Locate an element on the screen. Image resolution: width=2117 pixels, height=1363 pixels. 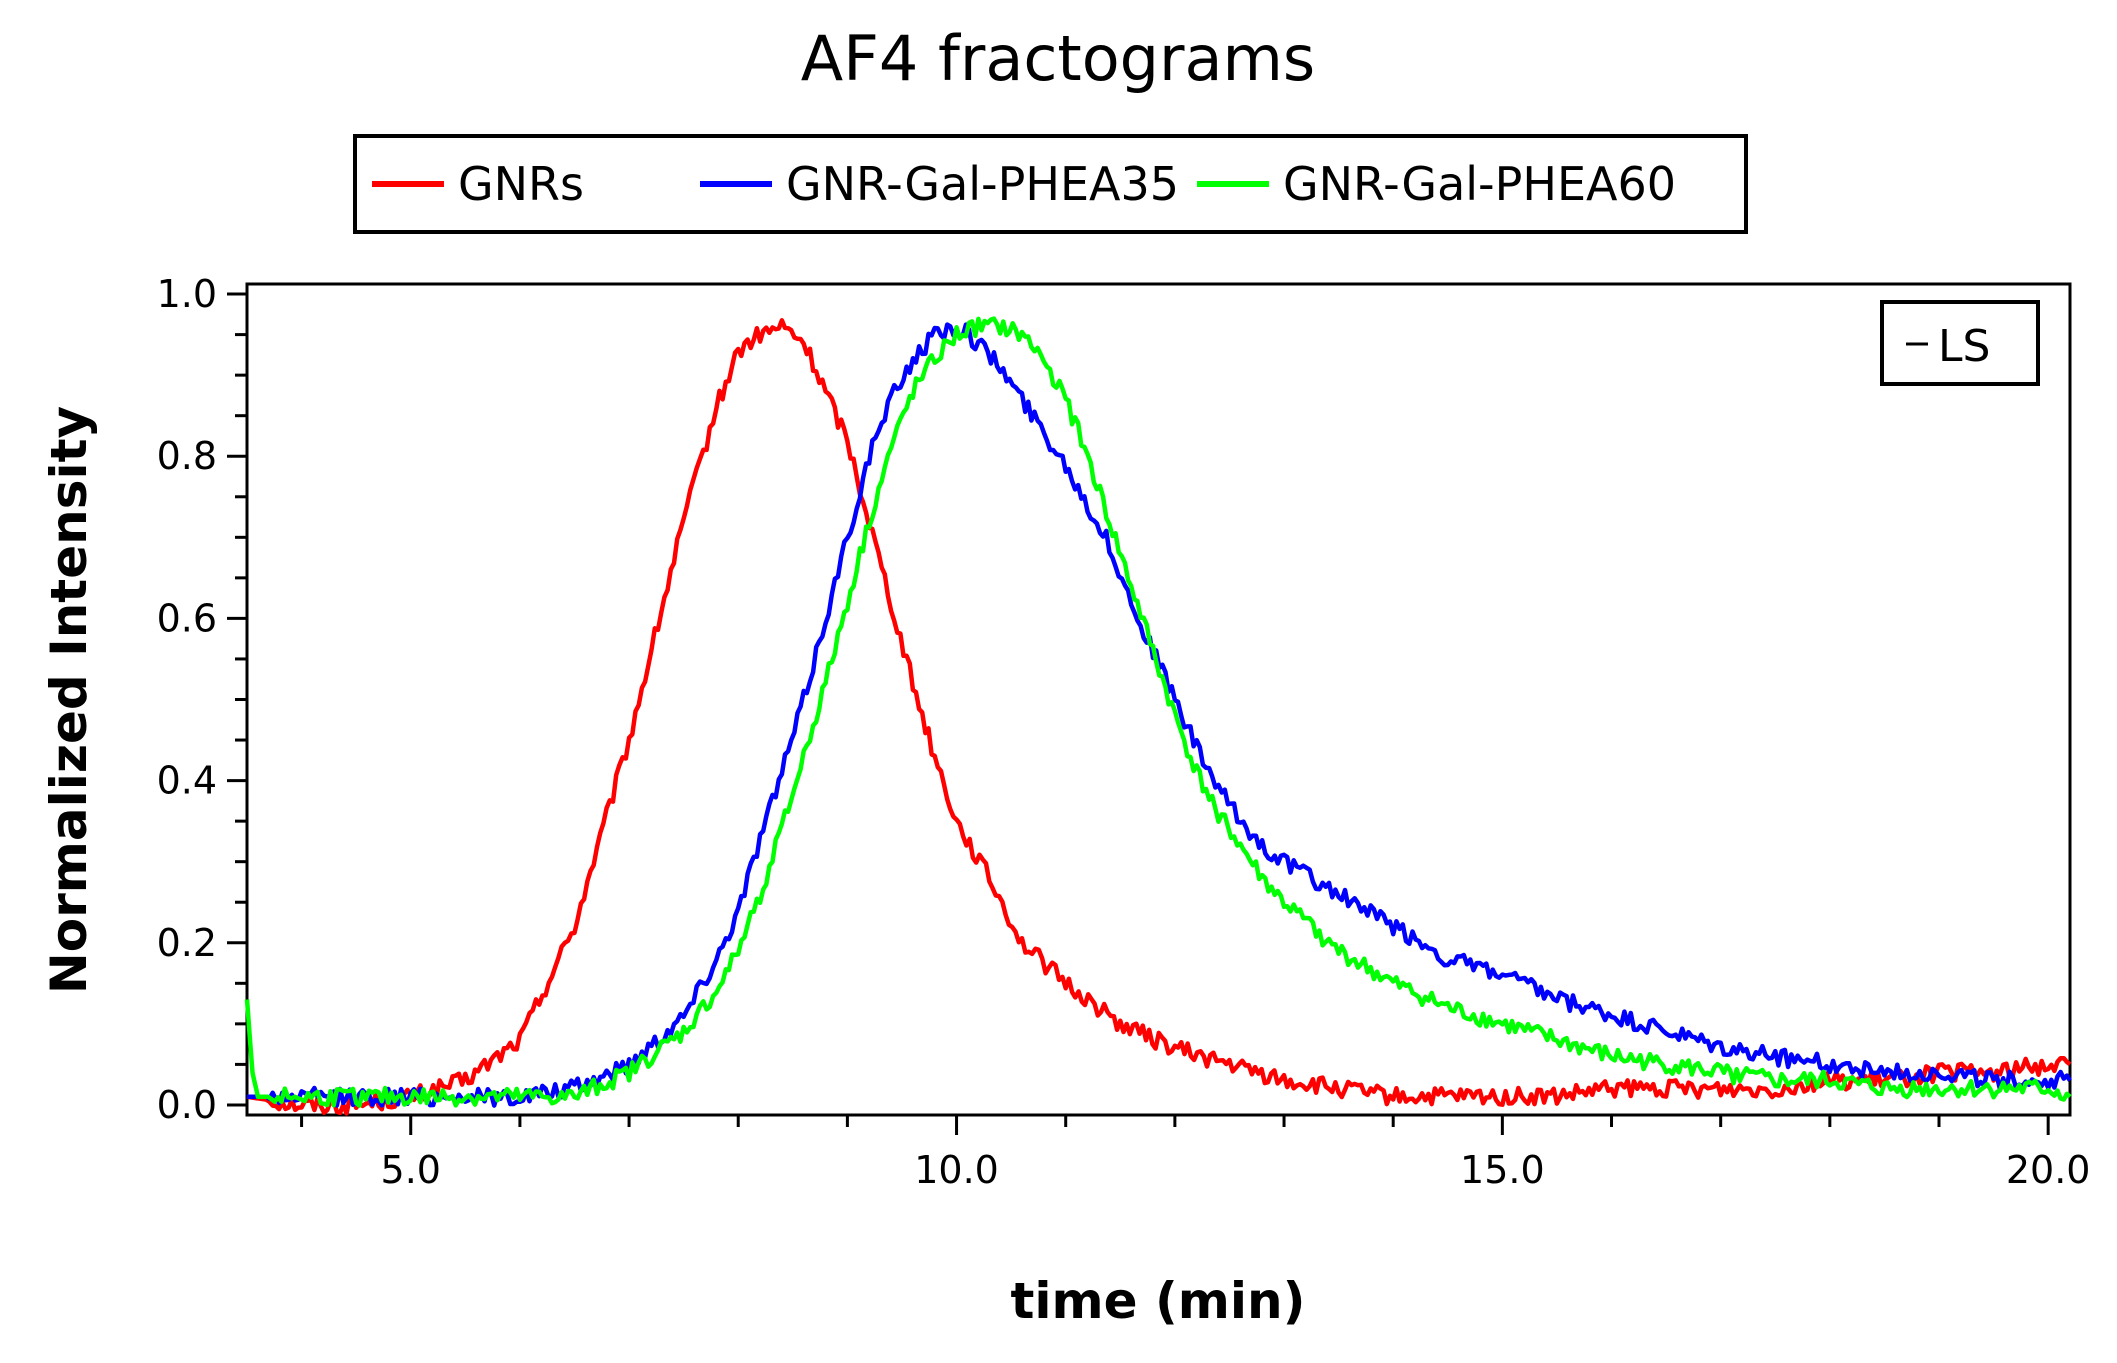
detector-box: LS is located at coordinates (1960, 343).